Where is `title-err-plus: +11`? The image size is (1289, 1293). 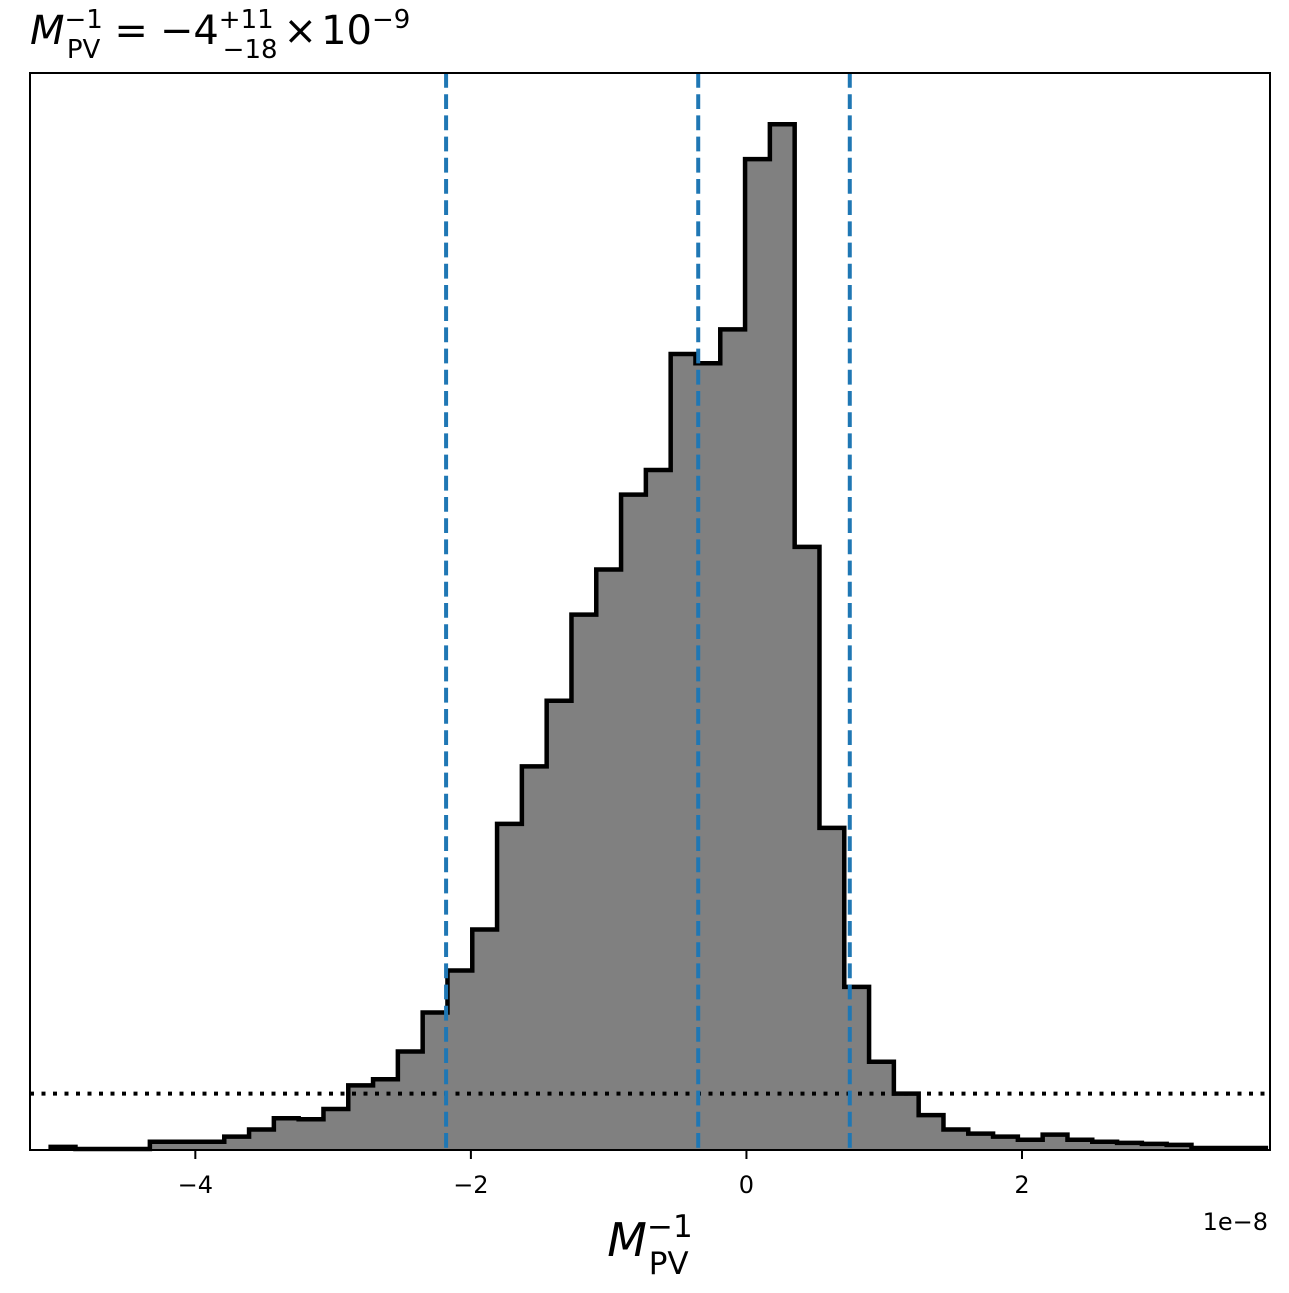
title-err-plus: +11 is located at coordinates (246, 20).